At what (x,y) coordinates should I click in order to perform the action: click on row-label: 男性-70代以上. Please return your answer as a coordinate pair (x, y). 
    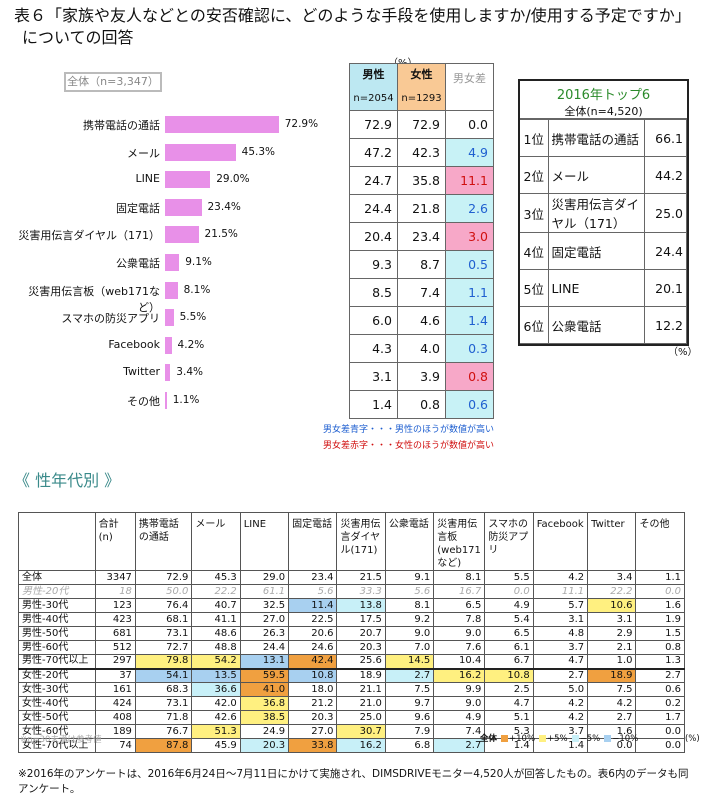
    Looking at the image, I should click on (57, 662).